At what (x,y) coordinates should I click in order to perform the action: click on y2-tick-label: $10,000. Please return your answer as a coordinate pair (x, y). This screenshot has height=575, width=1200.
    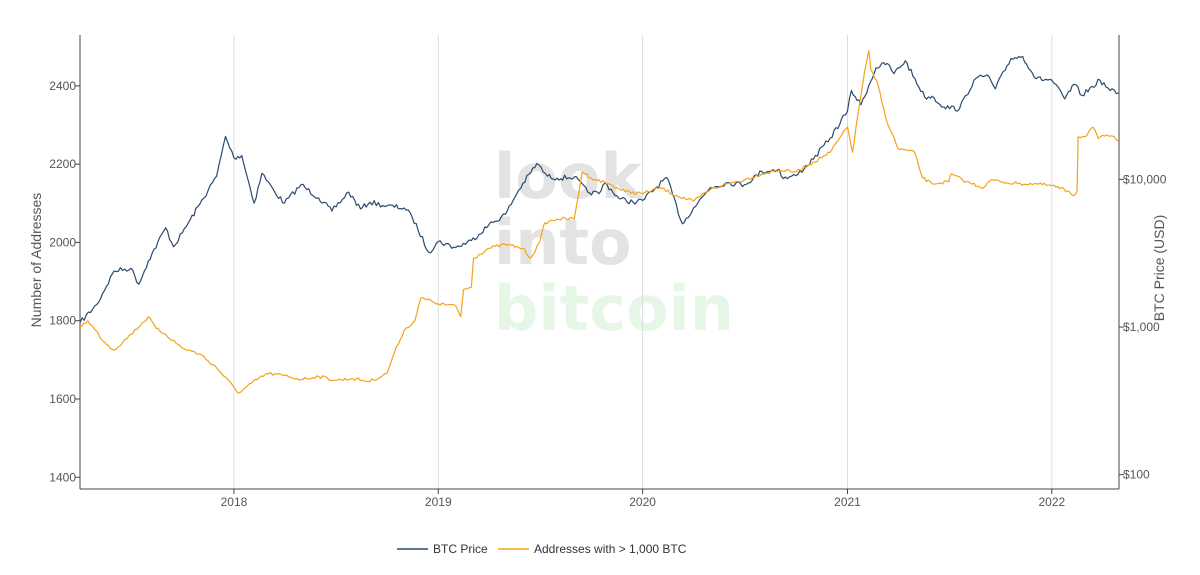
    Looking at the image, I should click on (1145, 179).